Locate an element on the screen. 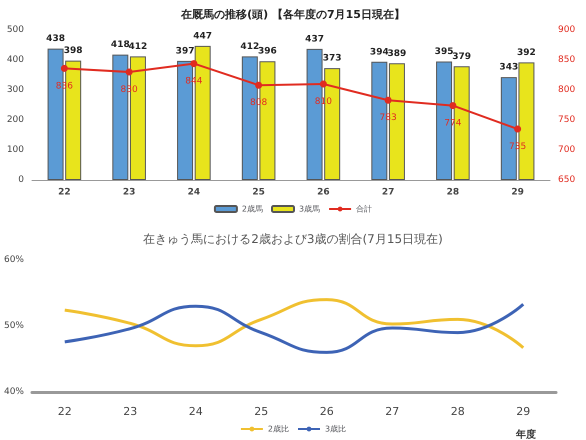  y-tick-label: 40% is located at coordinates (14, 392).